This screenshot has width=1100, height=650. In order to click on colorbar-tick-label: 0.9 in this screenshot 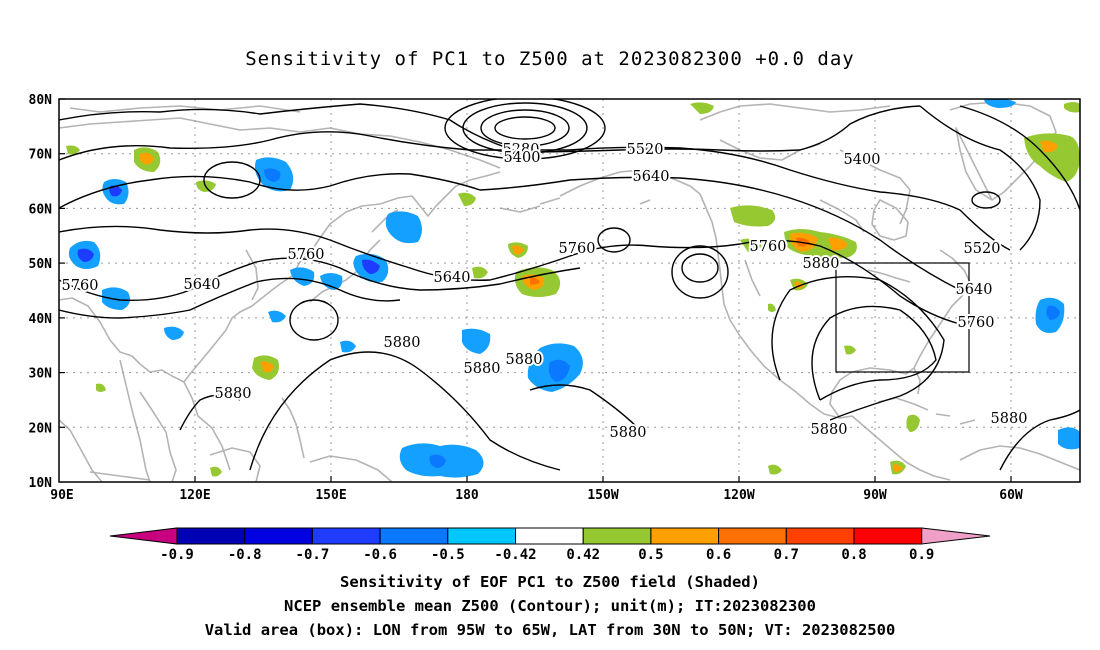, I will do `click(921, 555)`.